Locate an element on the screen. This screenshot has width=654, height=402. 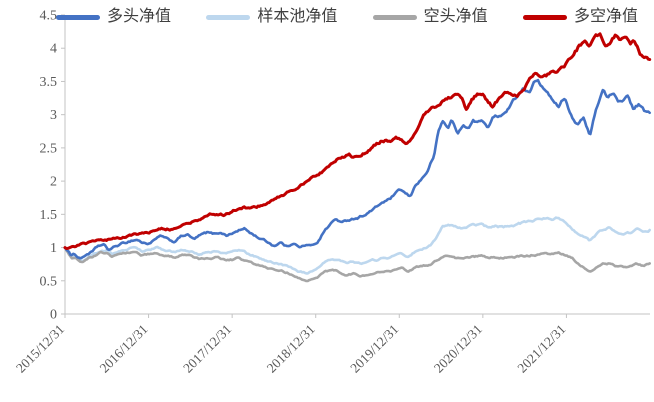
x-tick-label: 2020/12/31 is located at coordinates (458, 349).